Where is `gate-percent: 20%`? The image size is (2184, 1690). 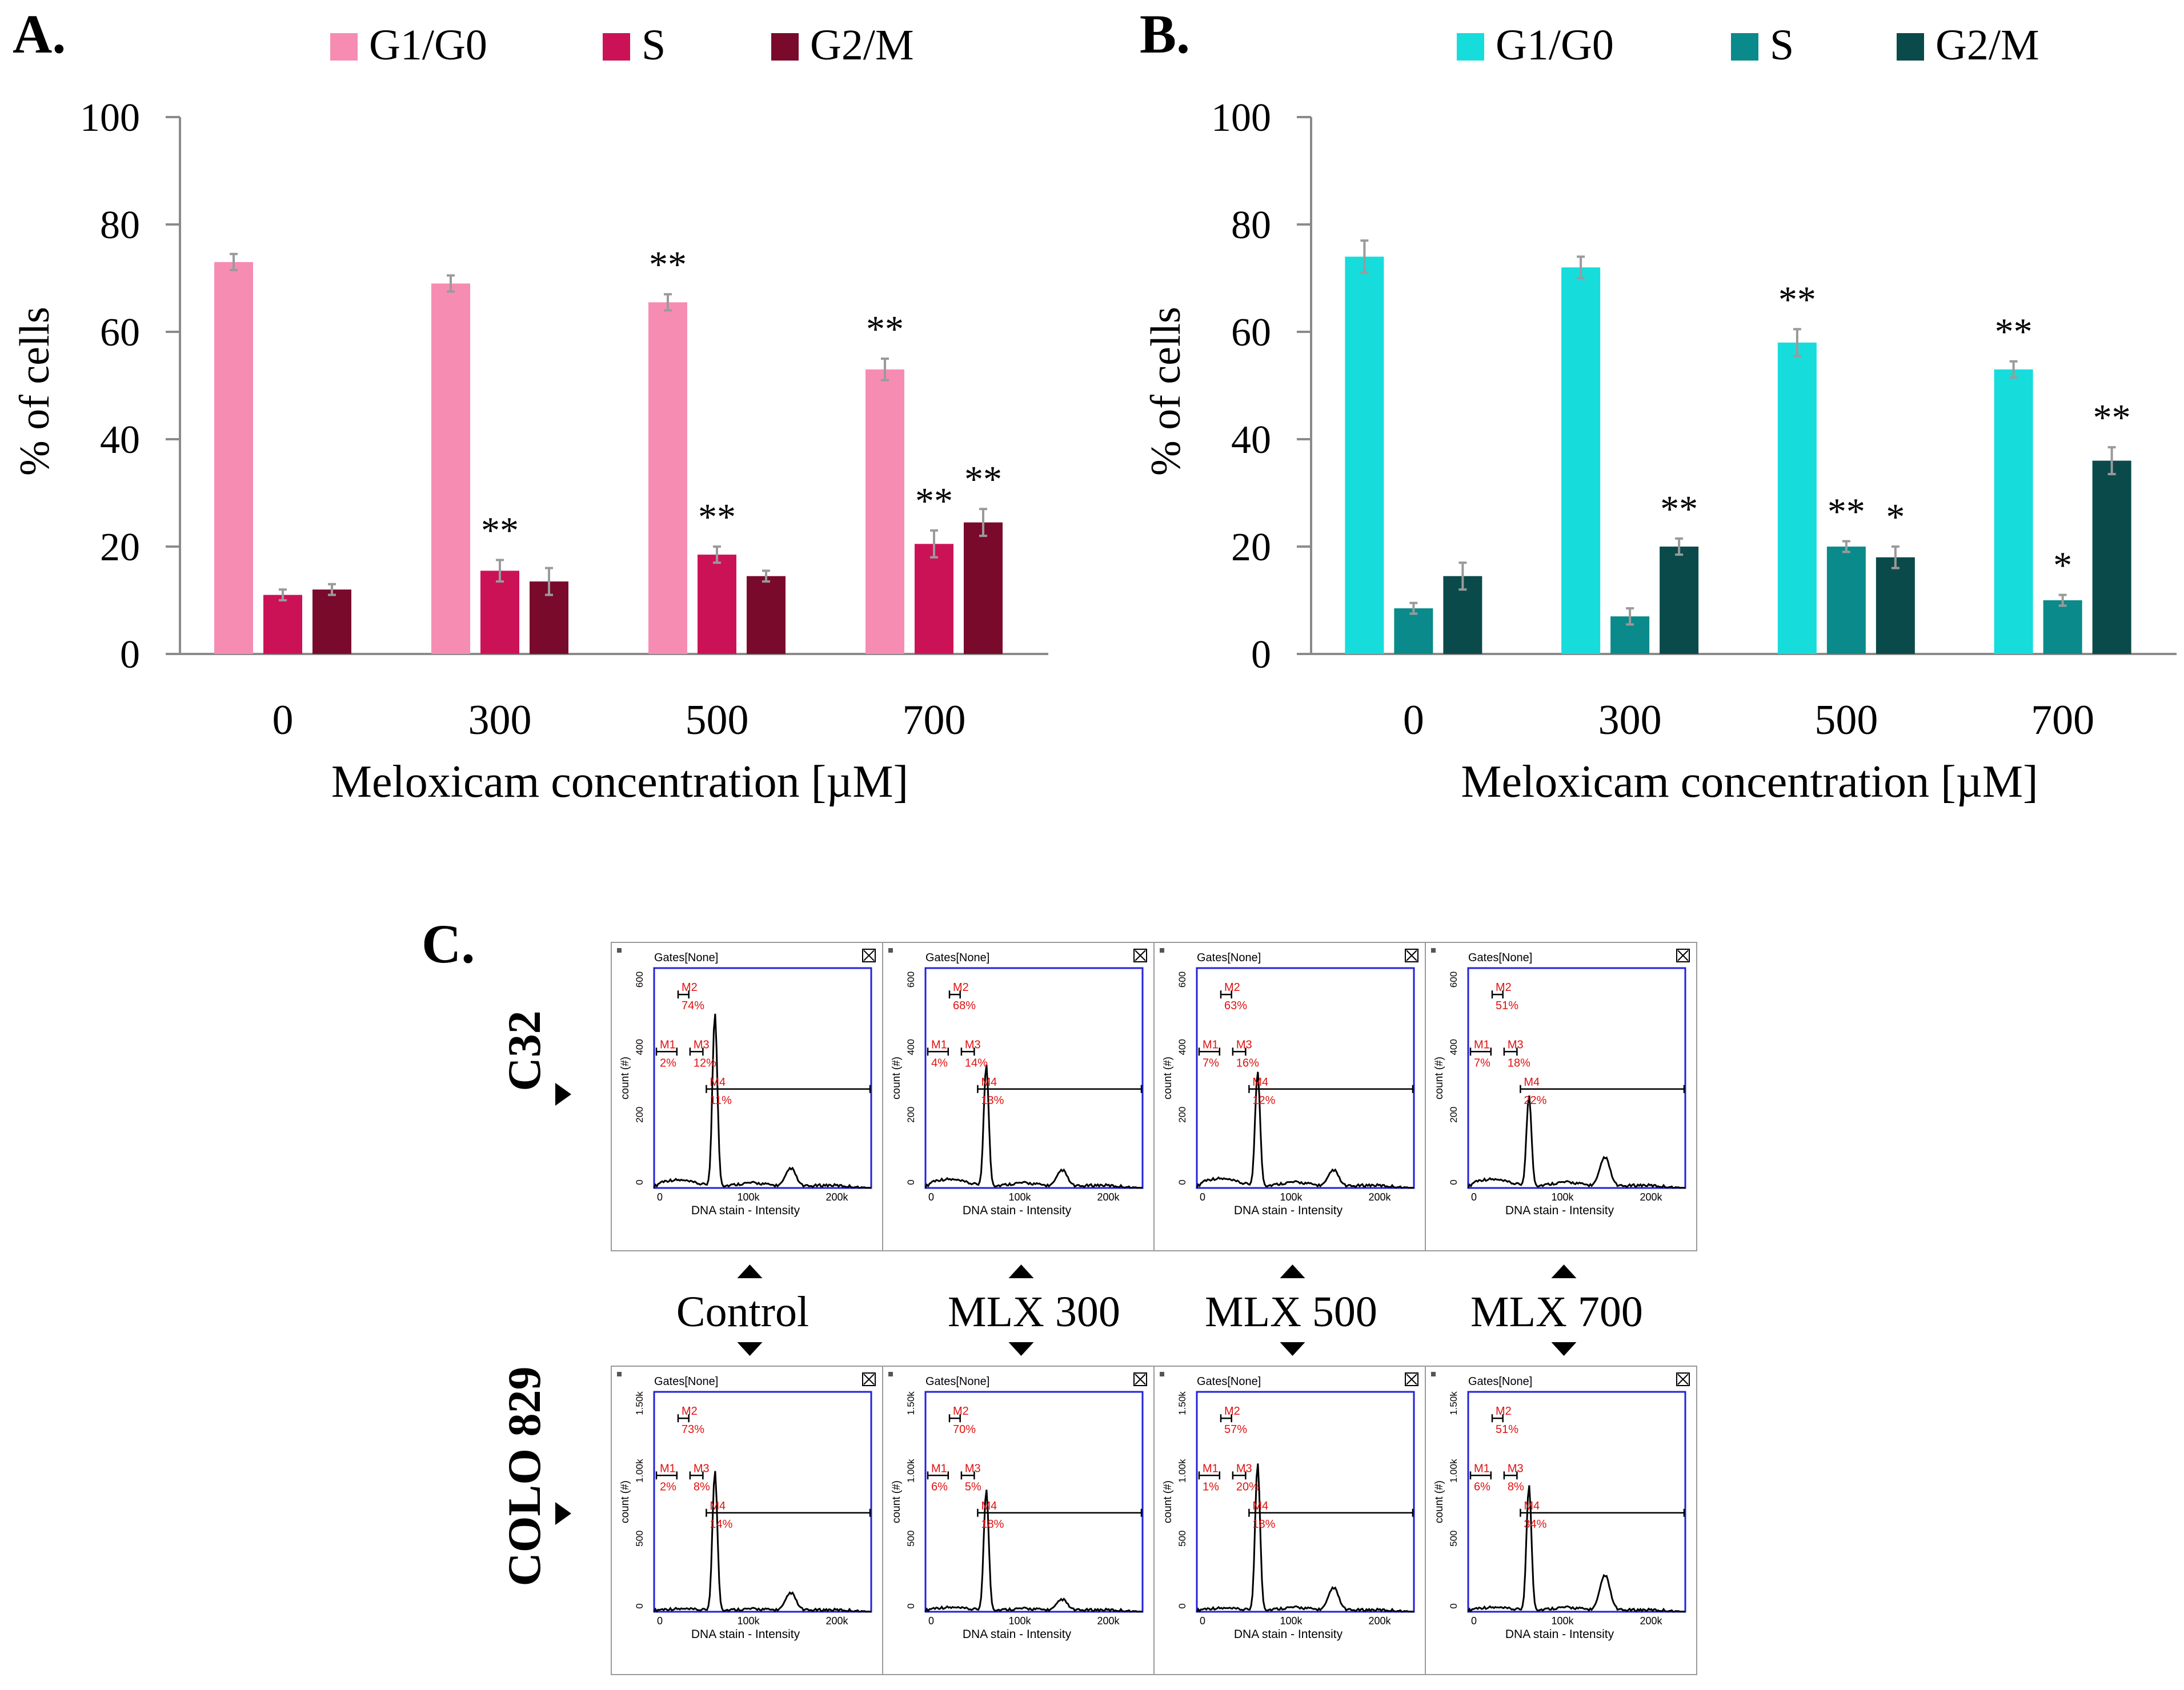 gate-percent: 20% is located at coordinates (1247, 1486).